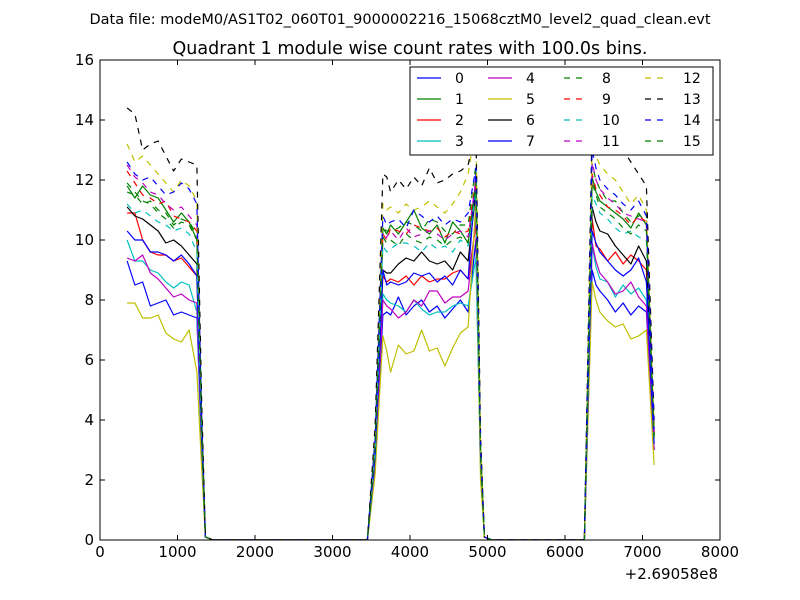 This screenshot has height=600, width=800. Describe the element at coordinates (692, 121) in the screenshot. I see `legend-label-14: 14` at that location.